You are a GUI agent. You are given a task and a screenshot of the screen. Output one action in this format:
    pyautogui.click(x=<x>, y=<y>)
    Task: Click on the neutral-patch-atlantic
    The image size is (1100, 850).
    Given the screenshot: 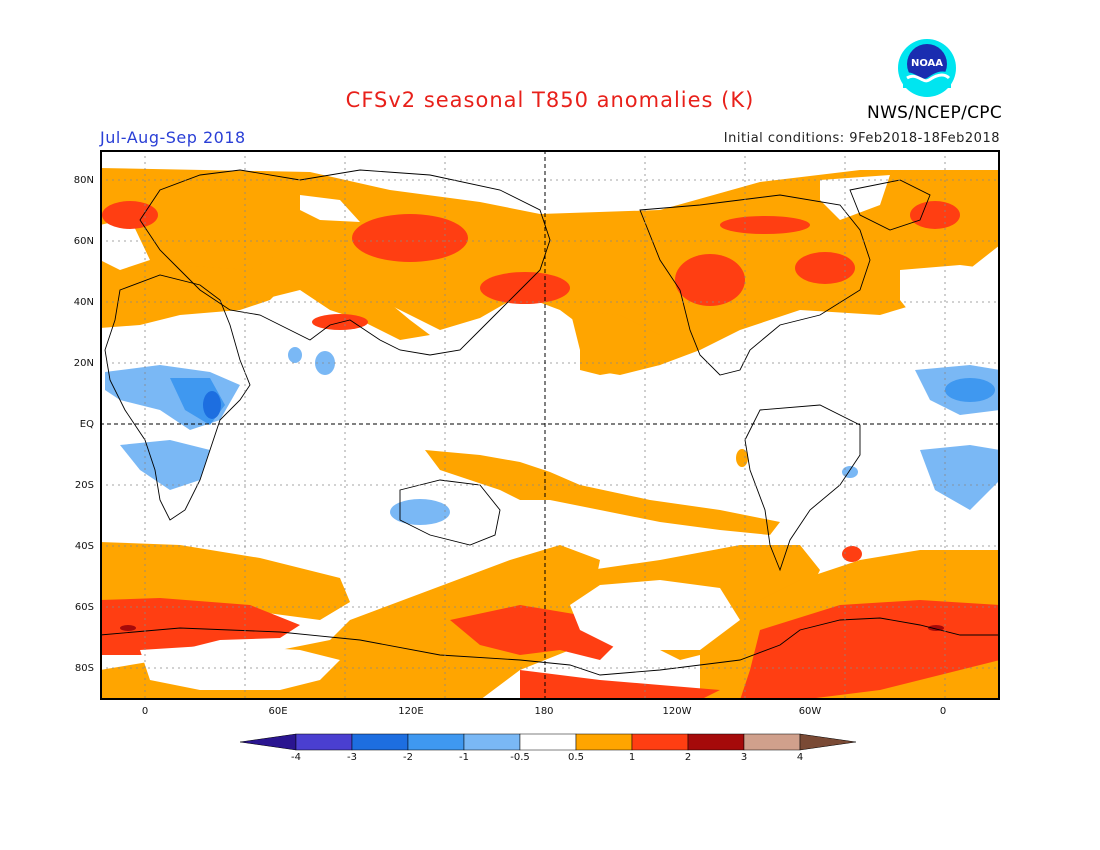 What is the action you would take?
    pyautogui.click(x=950, y=295)
    